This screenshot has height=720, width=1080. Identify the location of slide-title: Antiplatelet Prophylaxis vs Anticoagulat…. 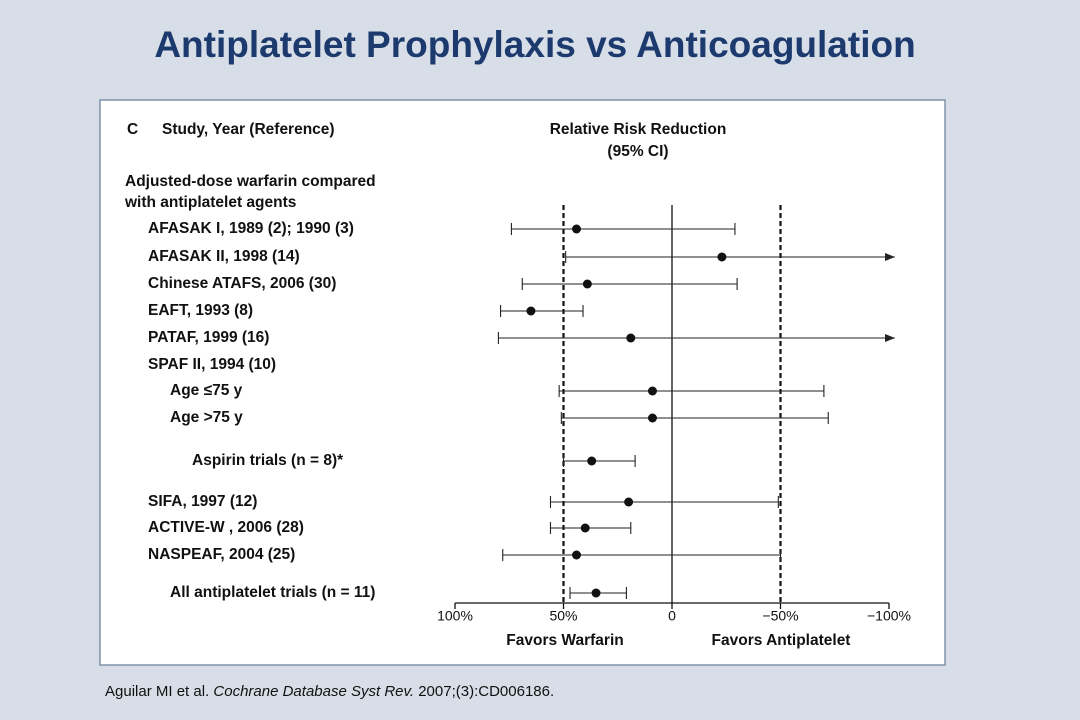
(534, 44).